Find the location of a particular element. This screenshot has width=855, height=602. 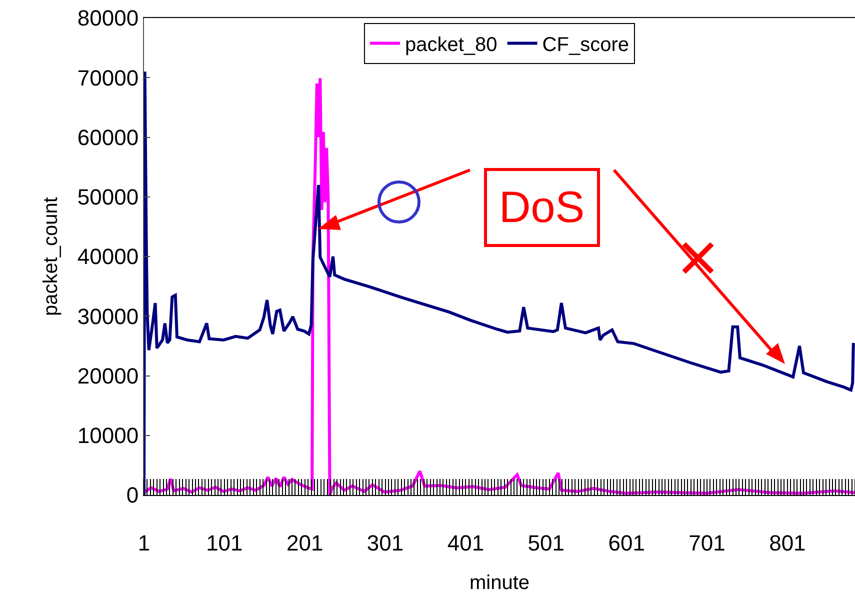

x-tick-label: 701 is located at coordinates (707, 543).